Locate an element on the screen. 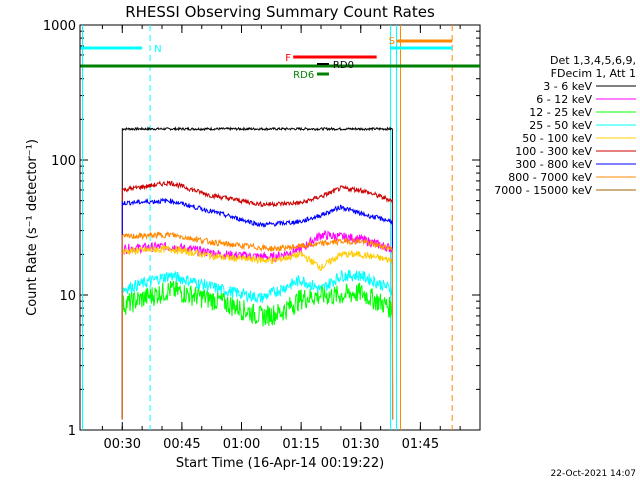 The height and width of the screenshot is (480, 640). legend-label: 12 - 25 keV is located at coordinates (560, 112).